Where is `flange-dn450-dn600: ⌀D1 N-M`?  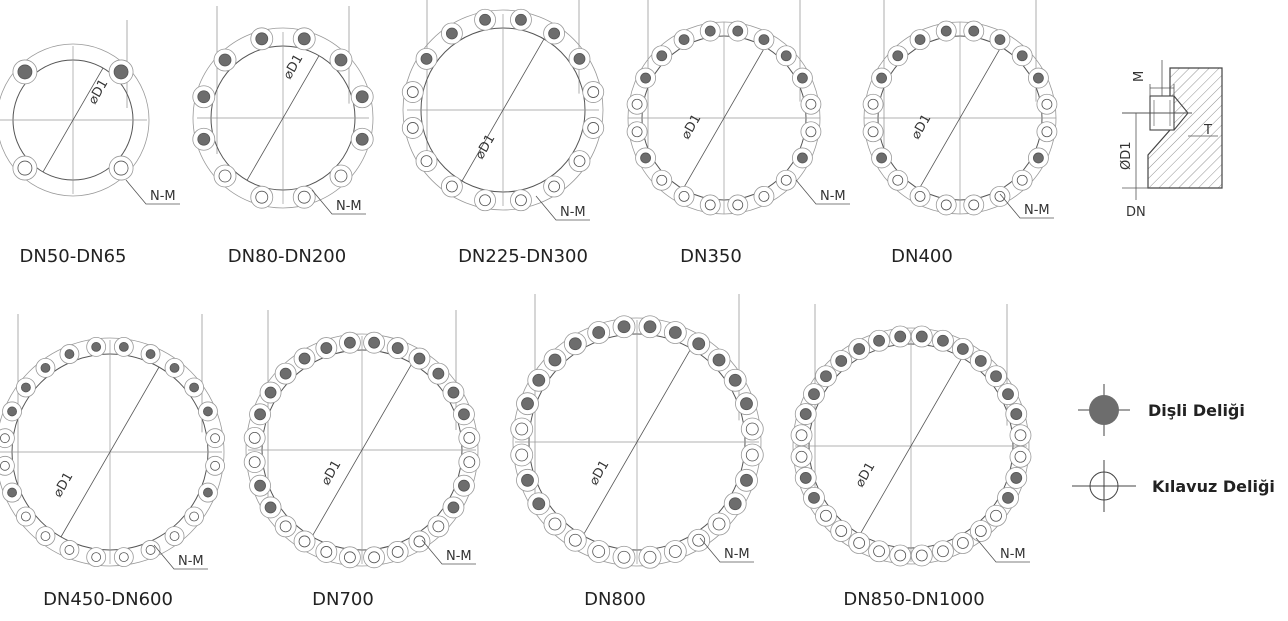 flange-dn450-dn600: ⌀D1 N-M is located at coordinates (112, 442).